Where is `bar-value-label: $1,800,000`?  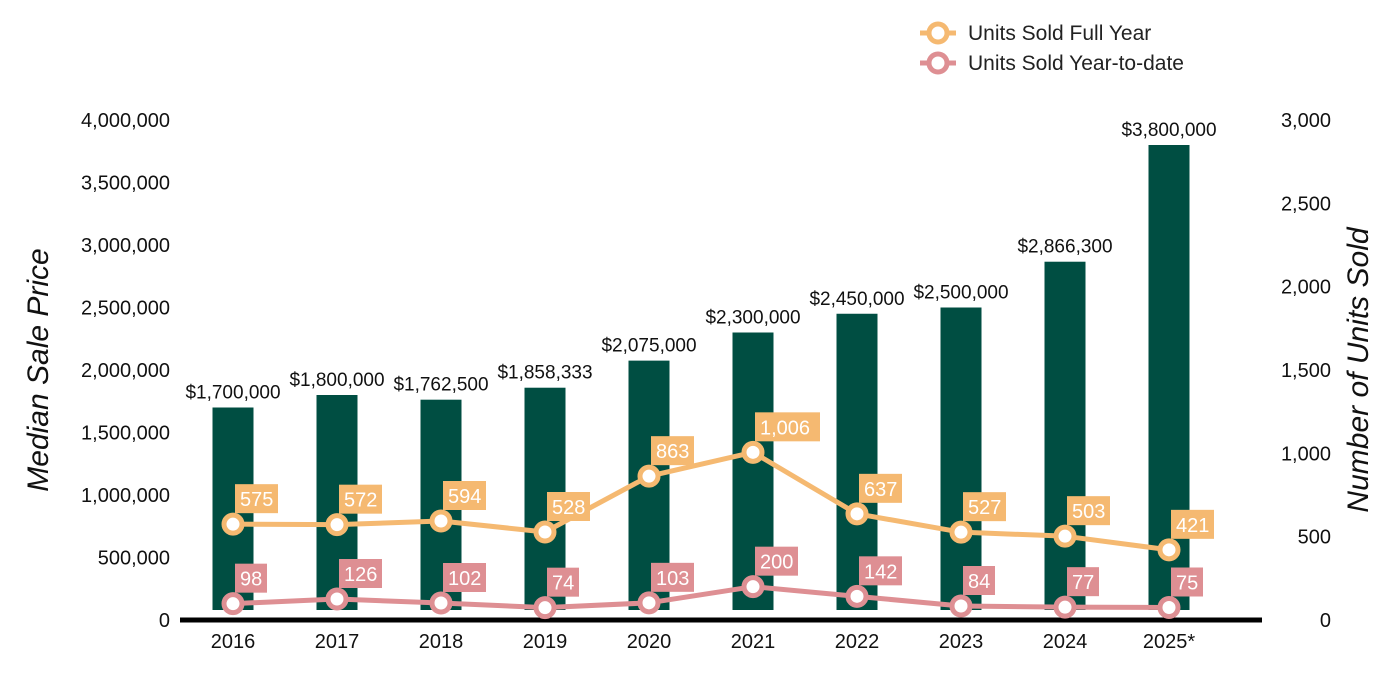
bar-value-label: $1,800,000 is located at coordinates (336, 380).